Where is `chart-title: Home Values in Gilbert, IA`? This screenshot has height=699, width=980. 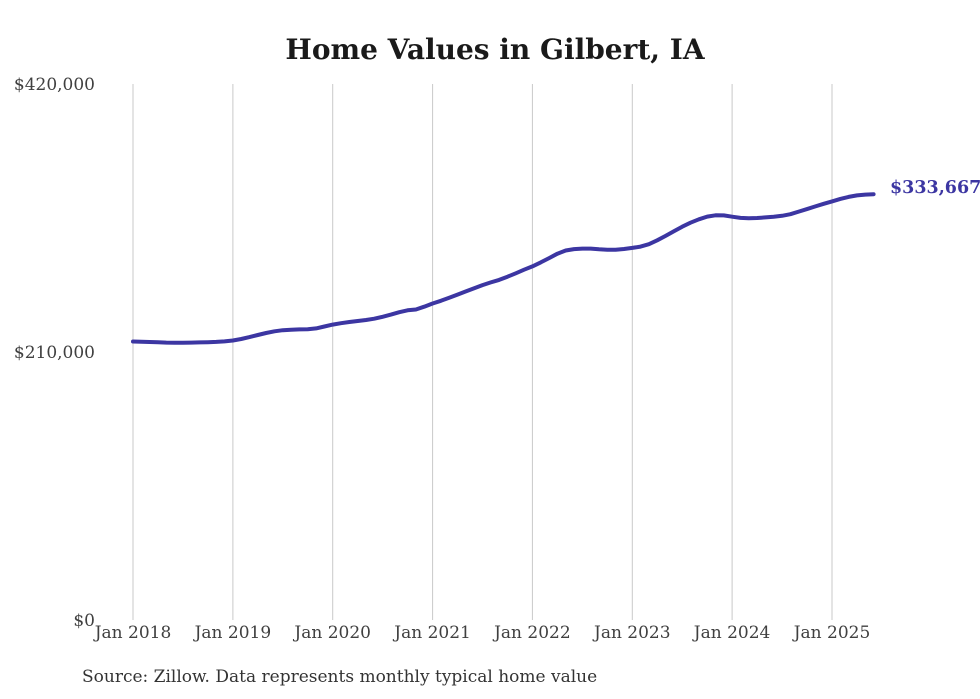 chart-title: Home Values in Gilbert, IA is located at coordinates (495, 49).